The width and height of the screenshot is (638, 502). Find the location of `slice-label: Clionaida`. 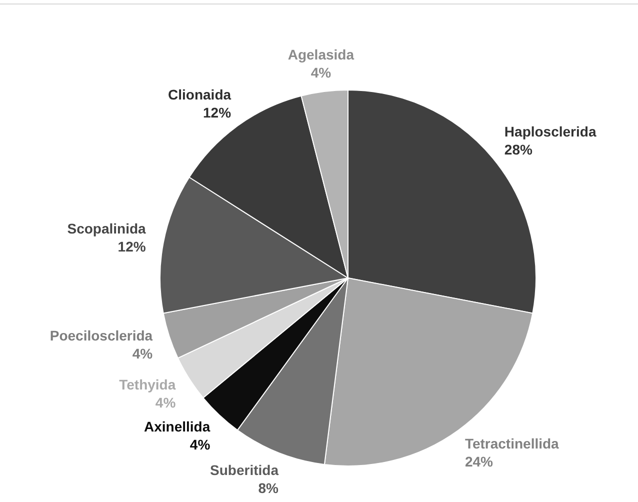

slice-label: Clionaida is located at coordinates (200, 94).